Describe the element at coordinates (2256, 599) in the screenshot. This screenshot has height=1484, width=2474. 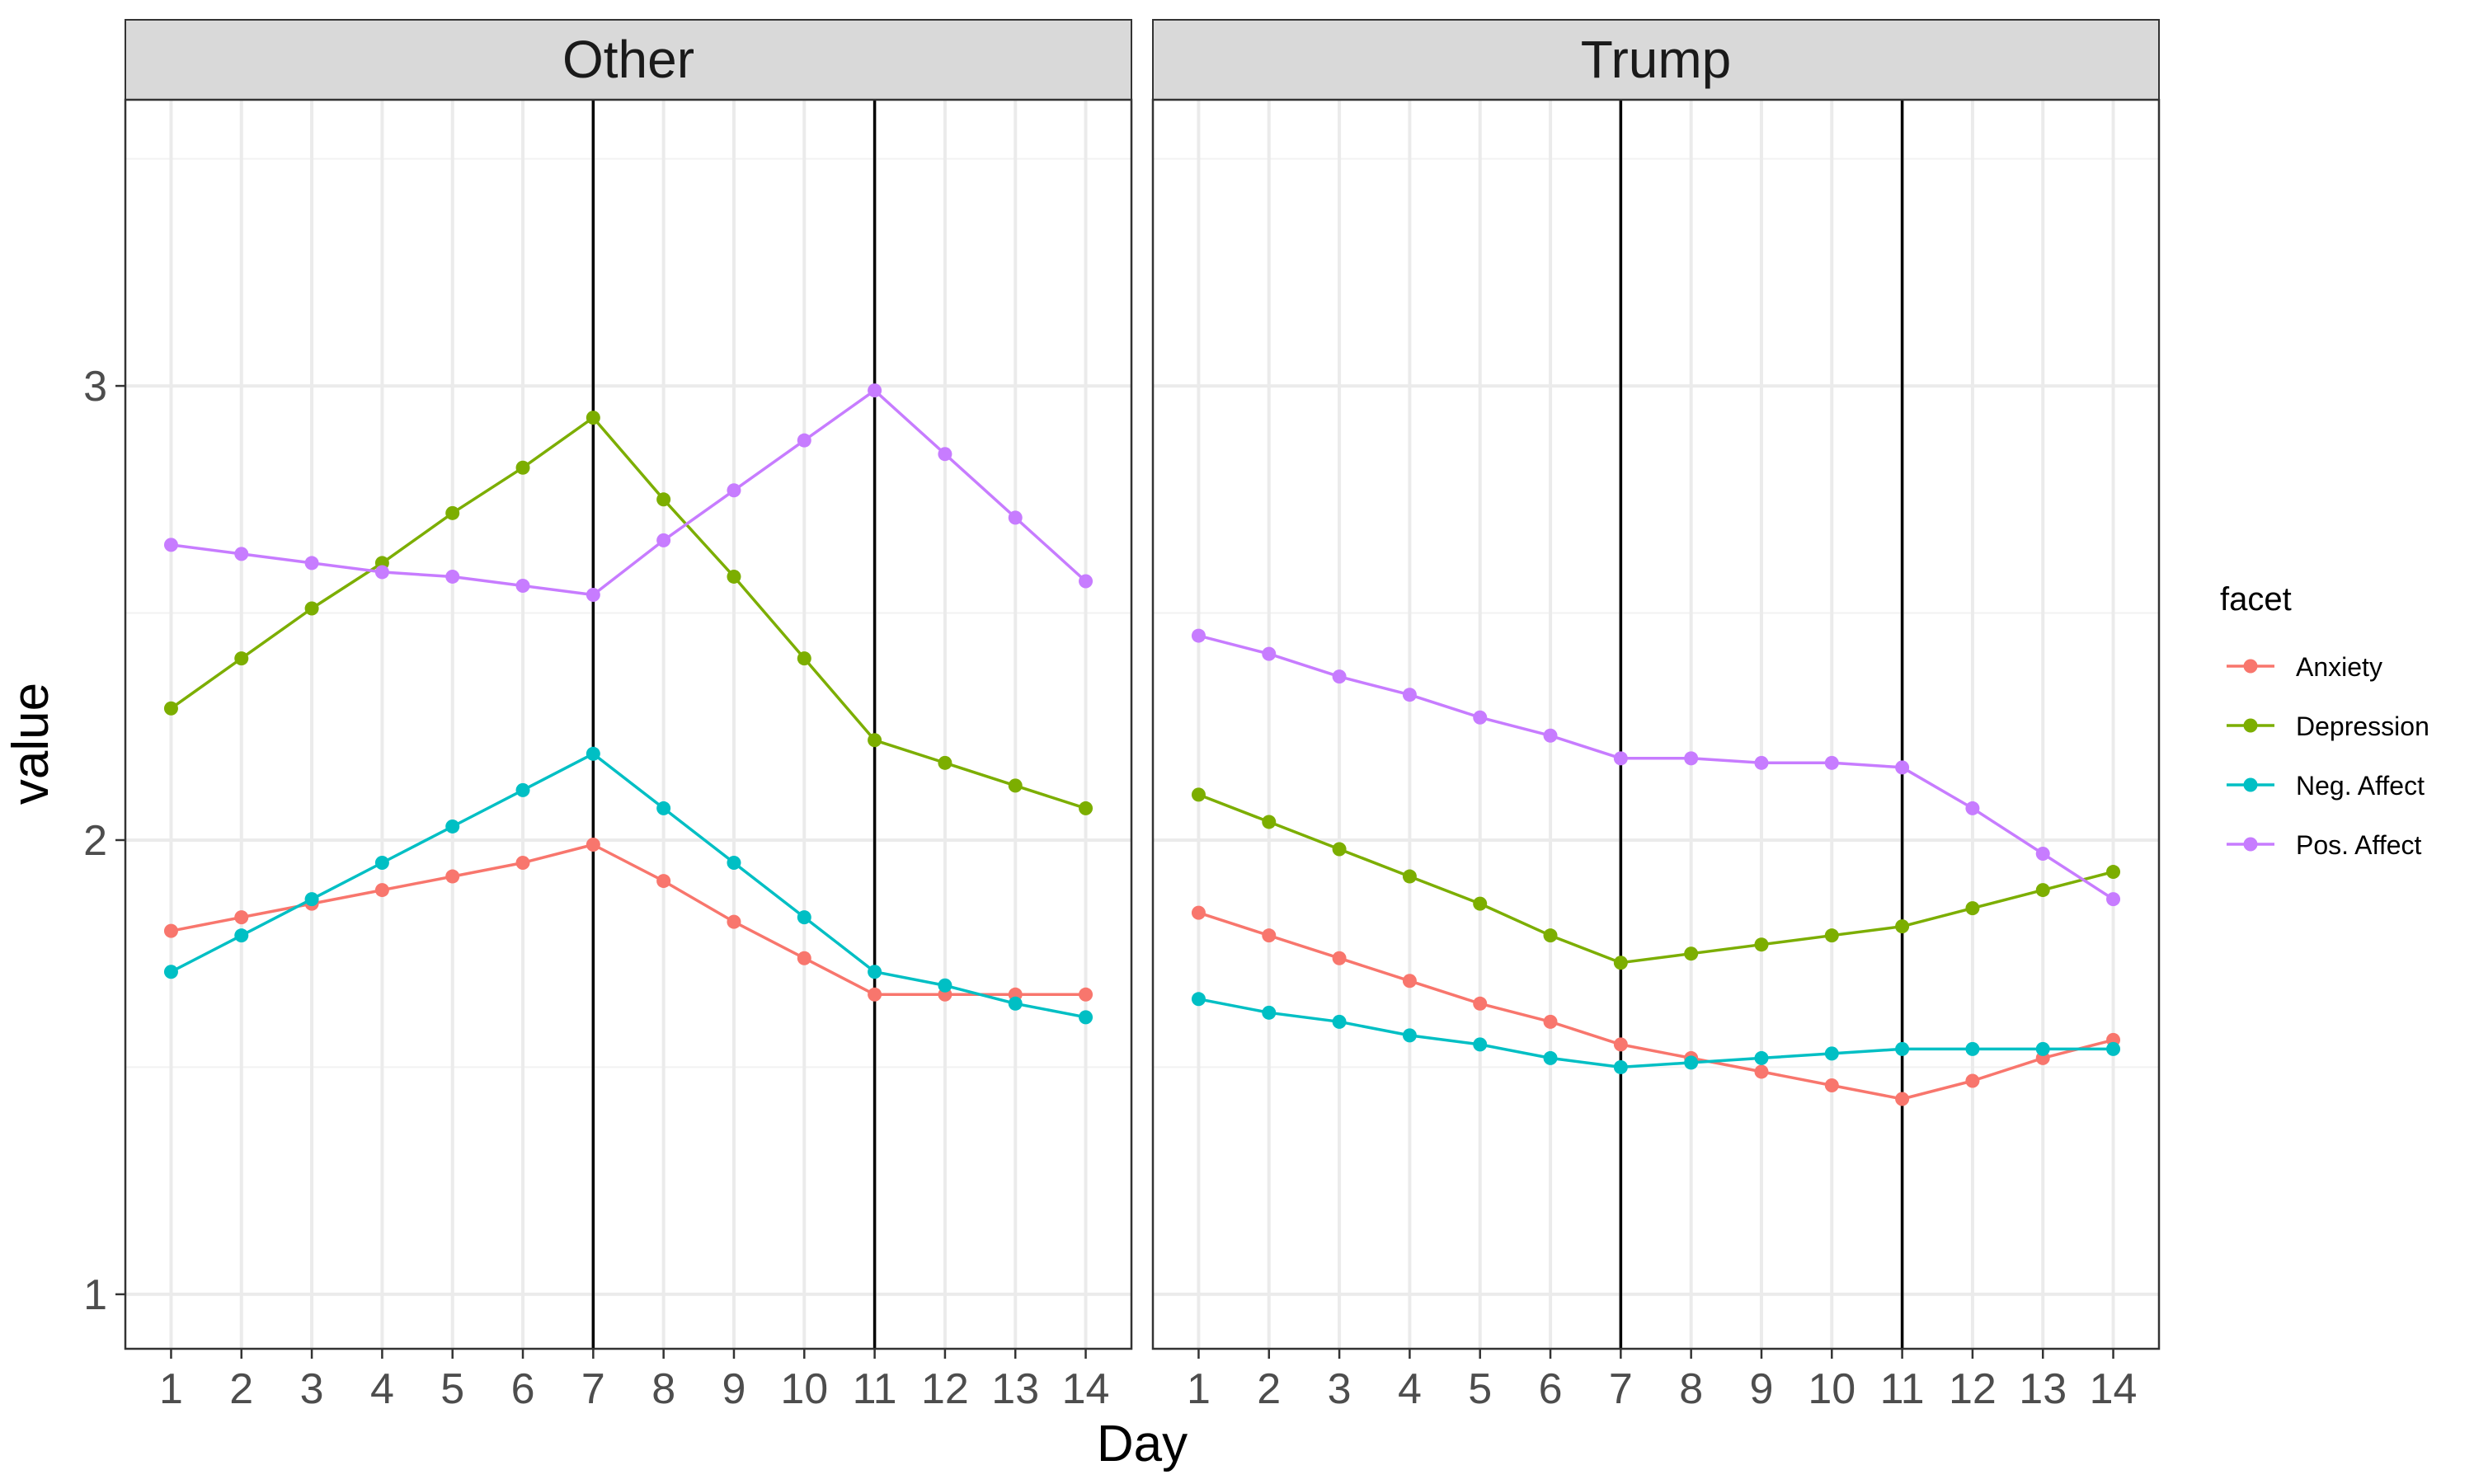
I see `legend-title: facet` at that location.